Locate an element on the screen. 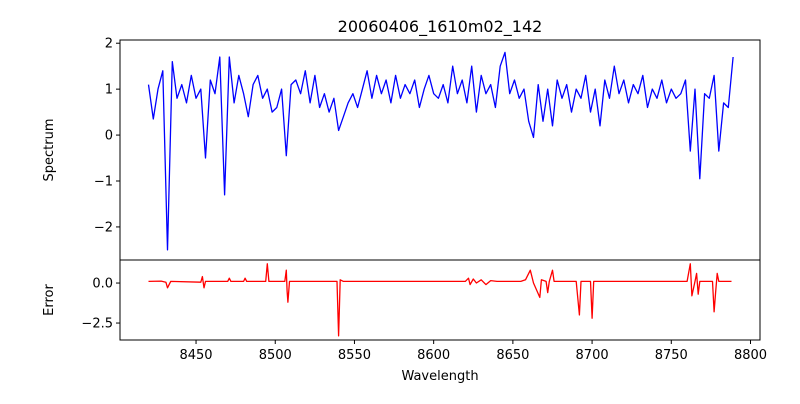 This screenshot has height=404, width=800. y-tick-label: 0.0 is located at coordinates (102, 284).